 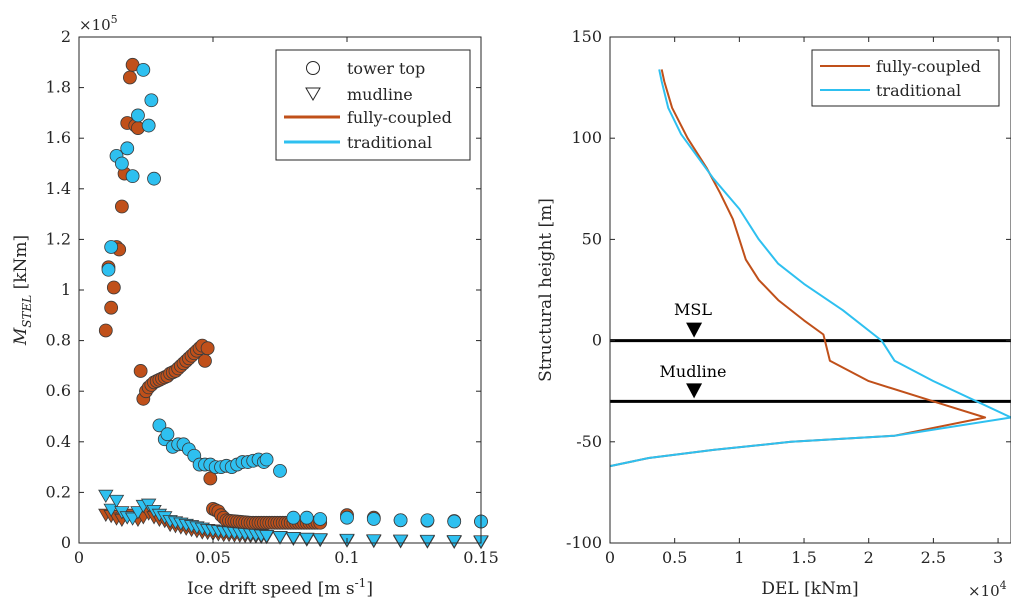 What do you see at coordinates (280, 587) in the screenshot?
I see `left-x-axis-title: Ice drift speed [m s-1]` at bounding box center [280, 587].